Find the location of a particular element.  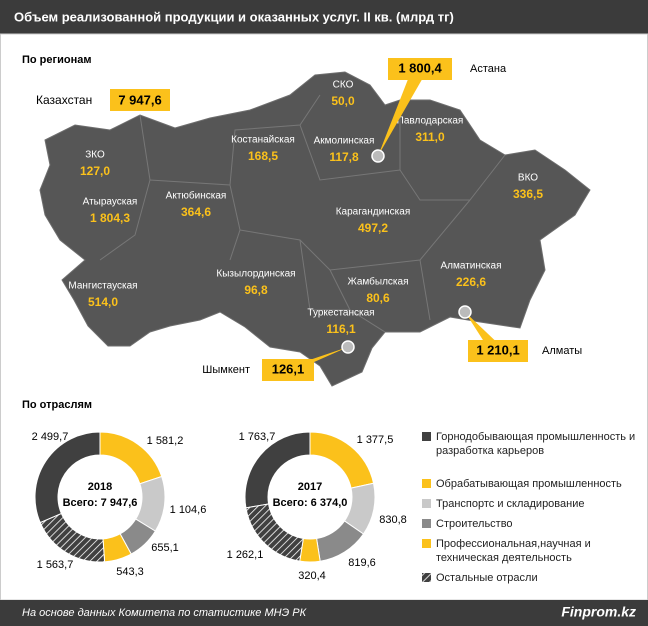

donut-year: 2018 is located at coordinates (100, 487).